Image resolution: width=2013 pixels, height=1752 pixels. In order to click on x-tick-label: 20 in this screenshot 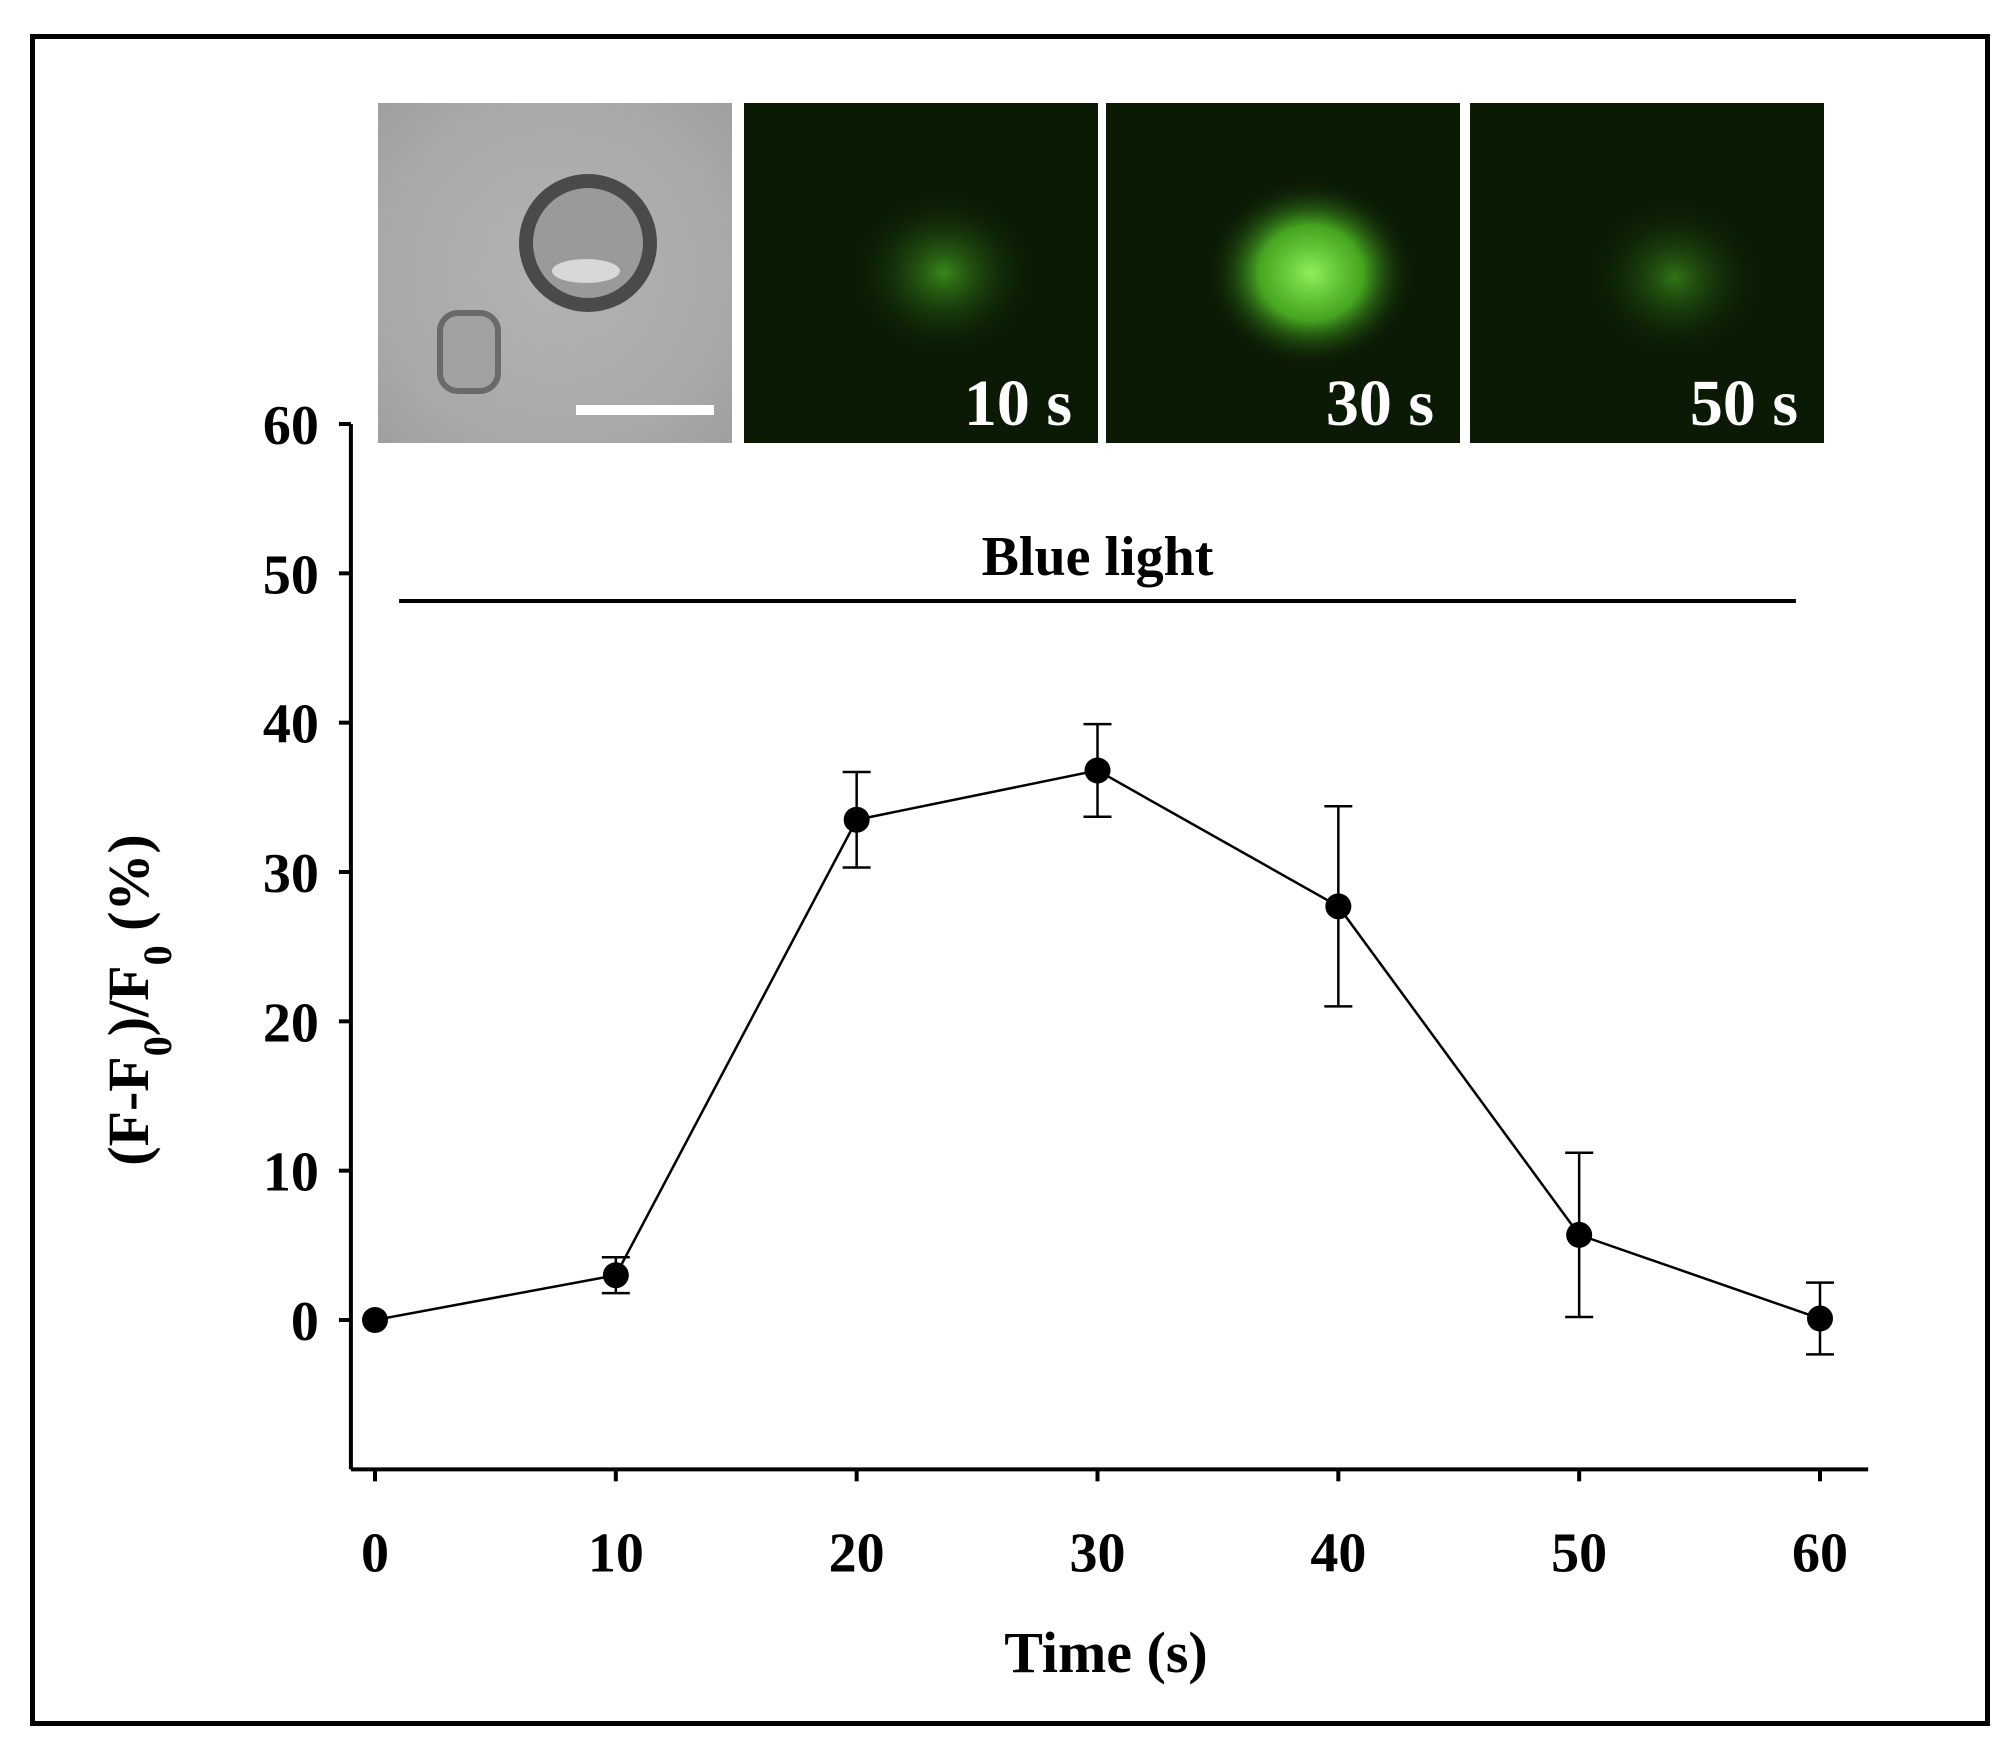, I will do `click(857, 1553)`.